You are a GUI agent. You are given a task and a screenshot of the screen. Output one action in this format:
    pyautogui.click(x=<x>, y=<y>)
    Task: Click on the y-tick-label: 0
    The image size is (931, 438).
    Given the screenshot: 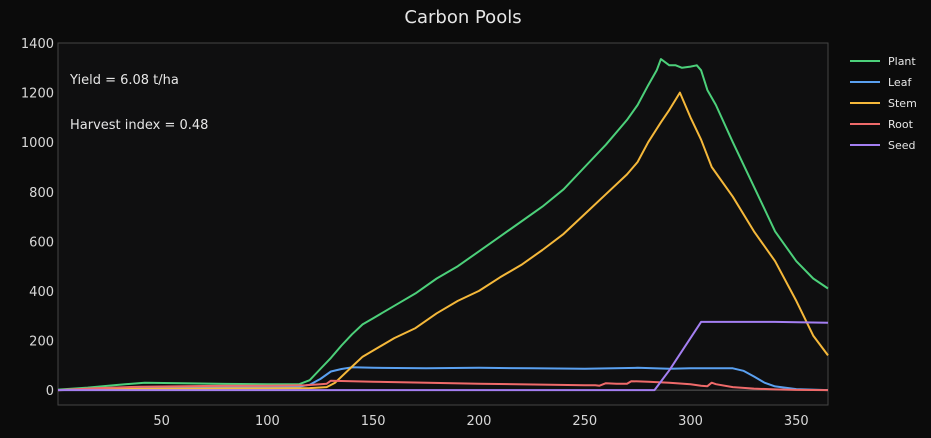 What is the action you would take?
    pyautogui.click(x=50, y=391)
    